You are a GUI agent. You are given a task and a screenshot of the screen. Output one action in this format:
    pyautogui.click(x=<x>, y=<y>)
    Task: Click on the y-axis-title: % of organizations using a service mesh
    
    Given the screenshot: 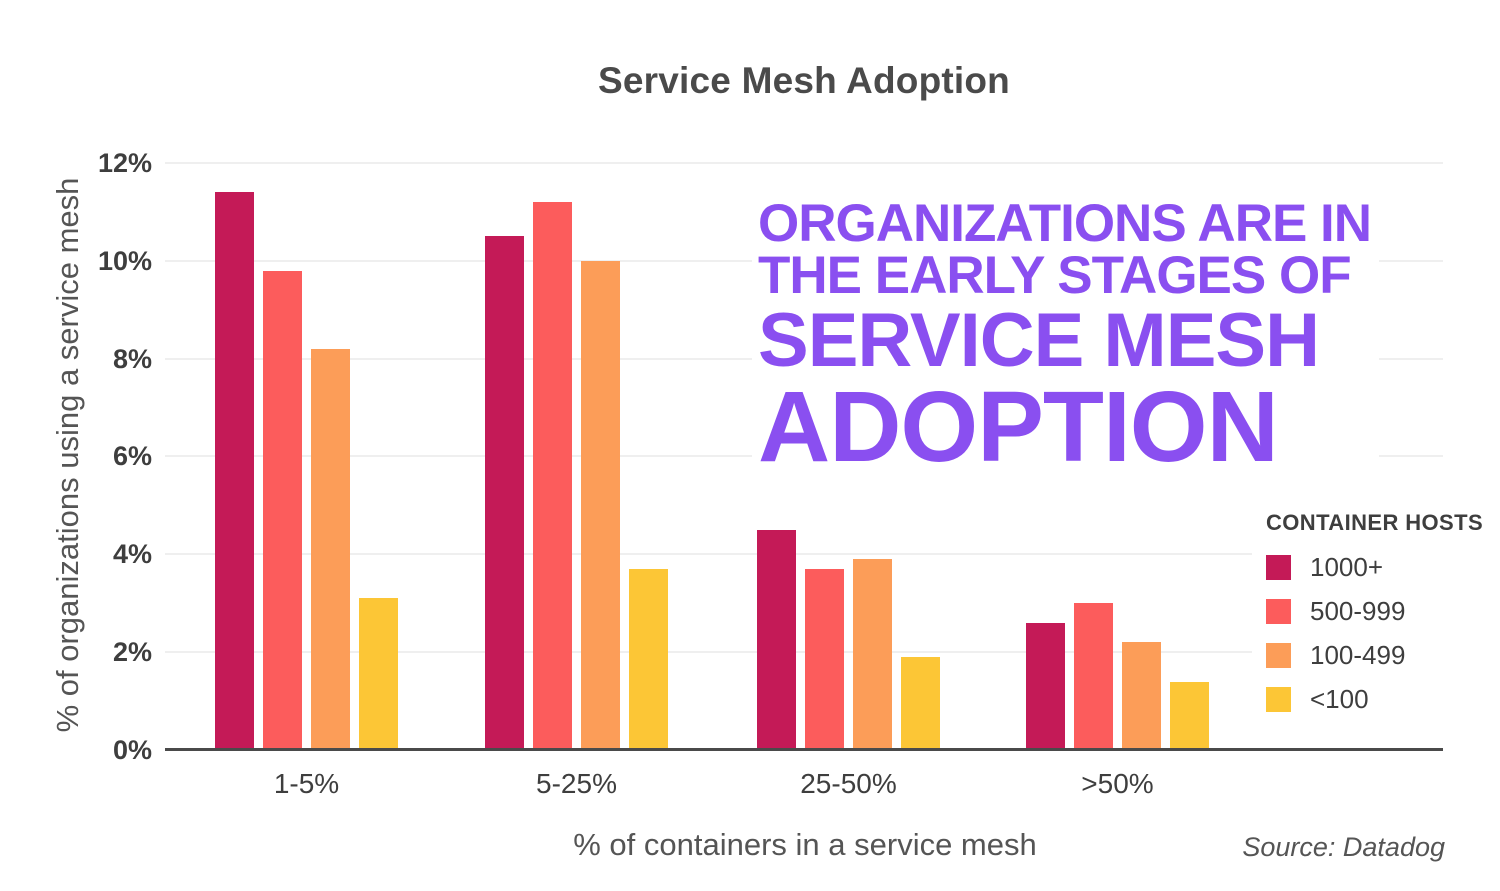 What is the action you would take?
    pyautogui.click(x=67, y=455)
    